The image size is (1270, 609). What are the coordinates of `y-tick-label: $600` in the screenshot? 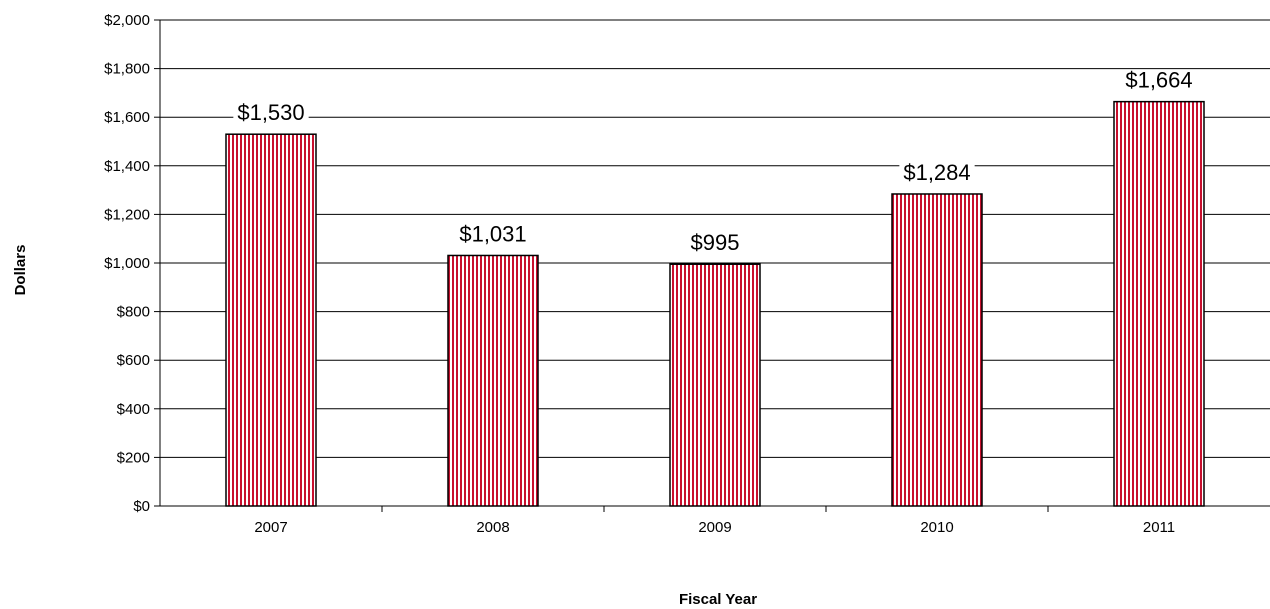 It's located at (133, 360).